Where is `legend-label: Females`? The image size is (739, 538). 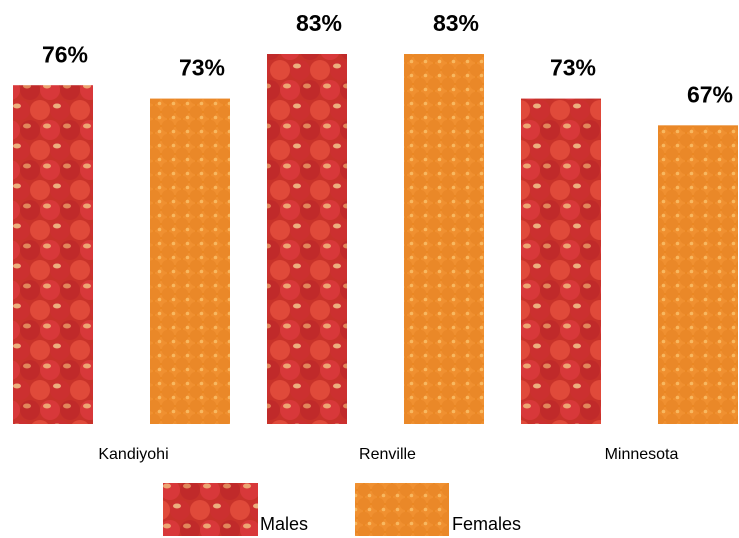 legend-label: Females is located at coordinates (486, 524).